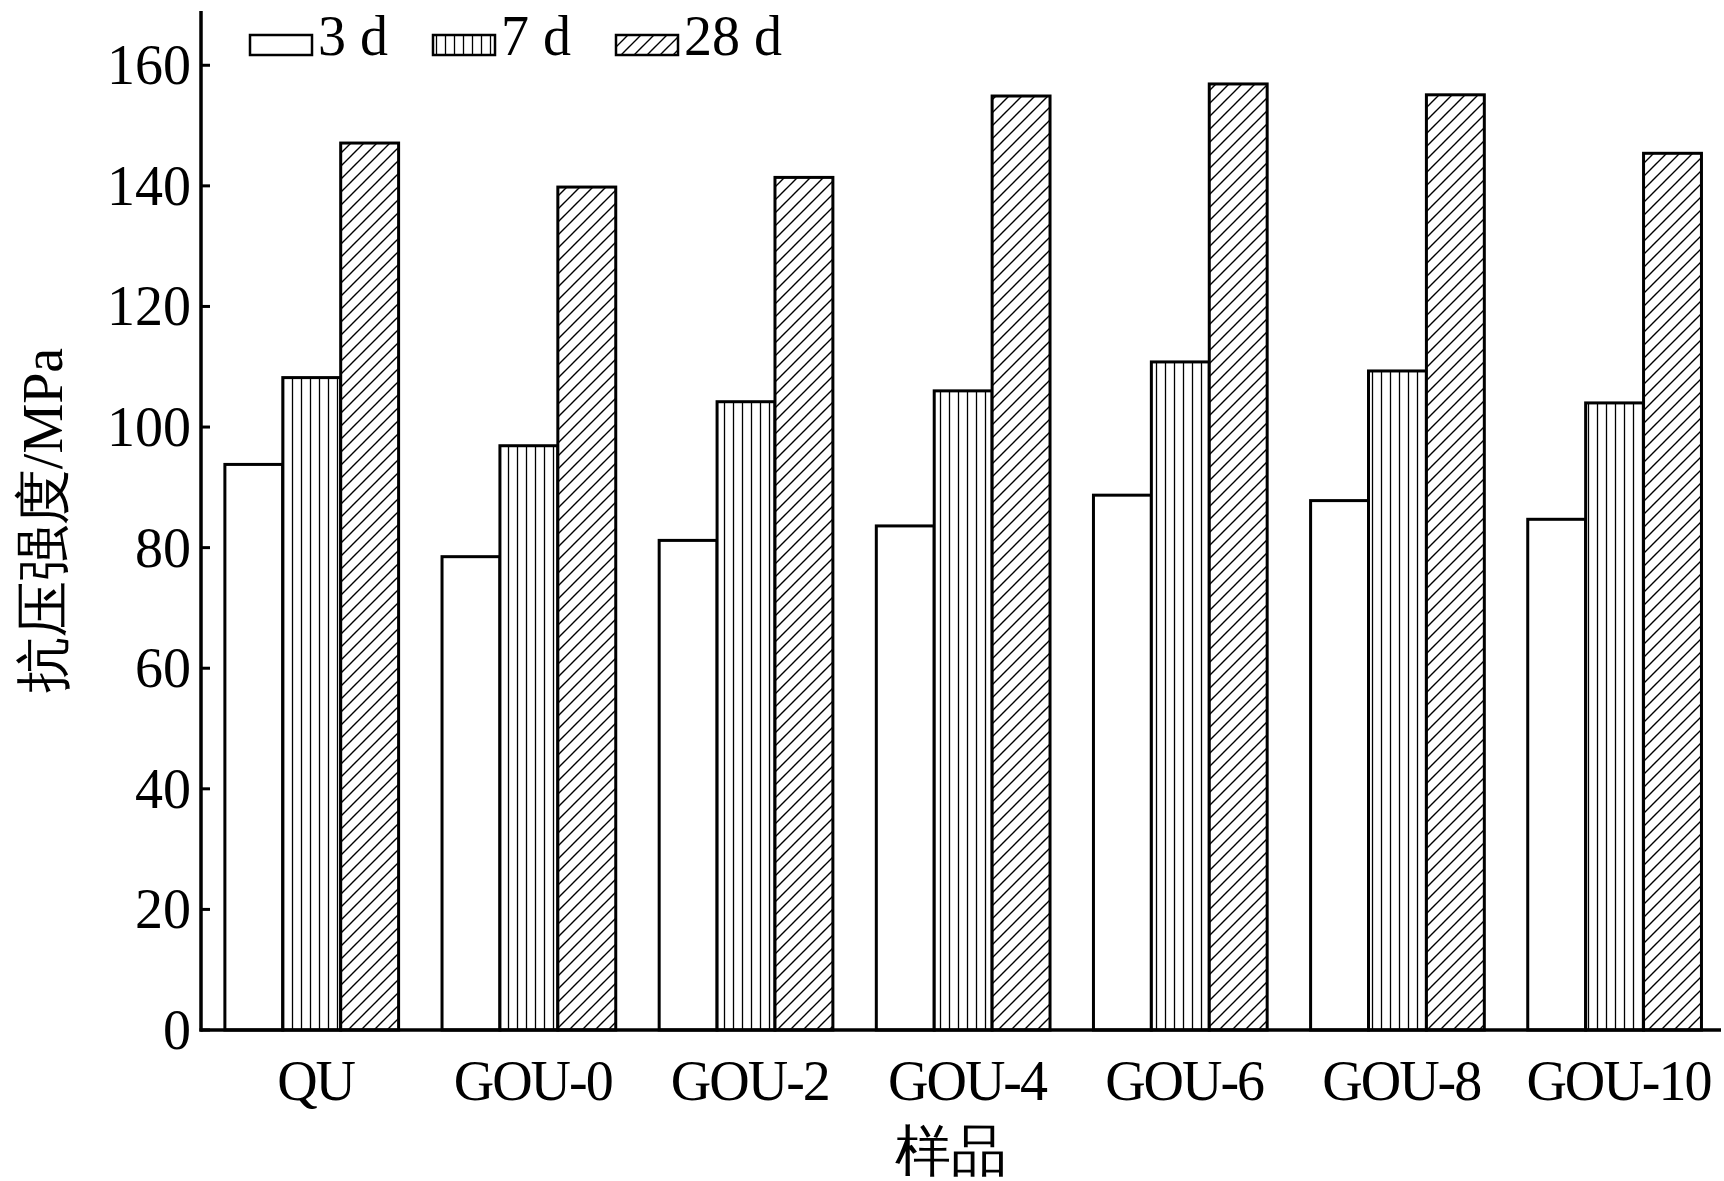 The width and height of the screenshot is (1724, 1181). Describe the element at coordinates (163, 668) in the screenshot. I see `y-tick-label: 60` at that location.